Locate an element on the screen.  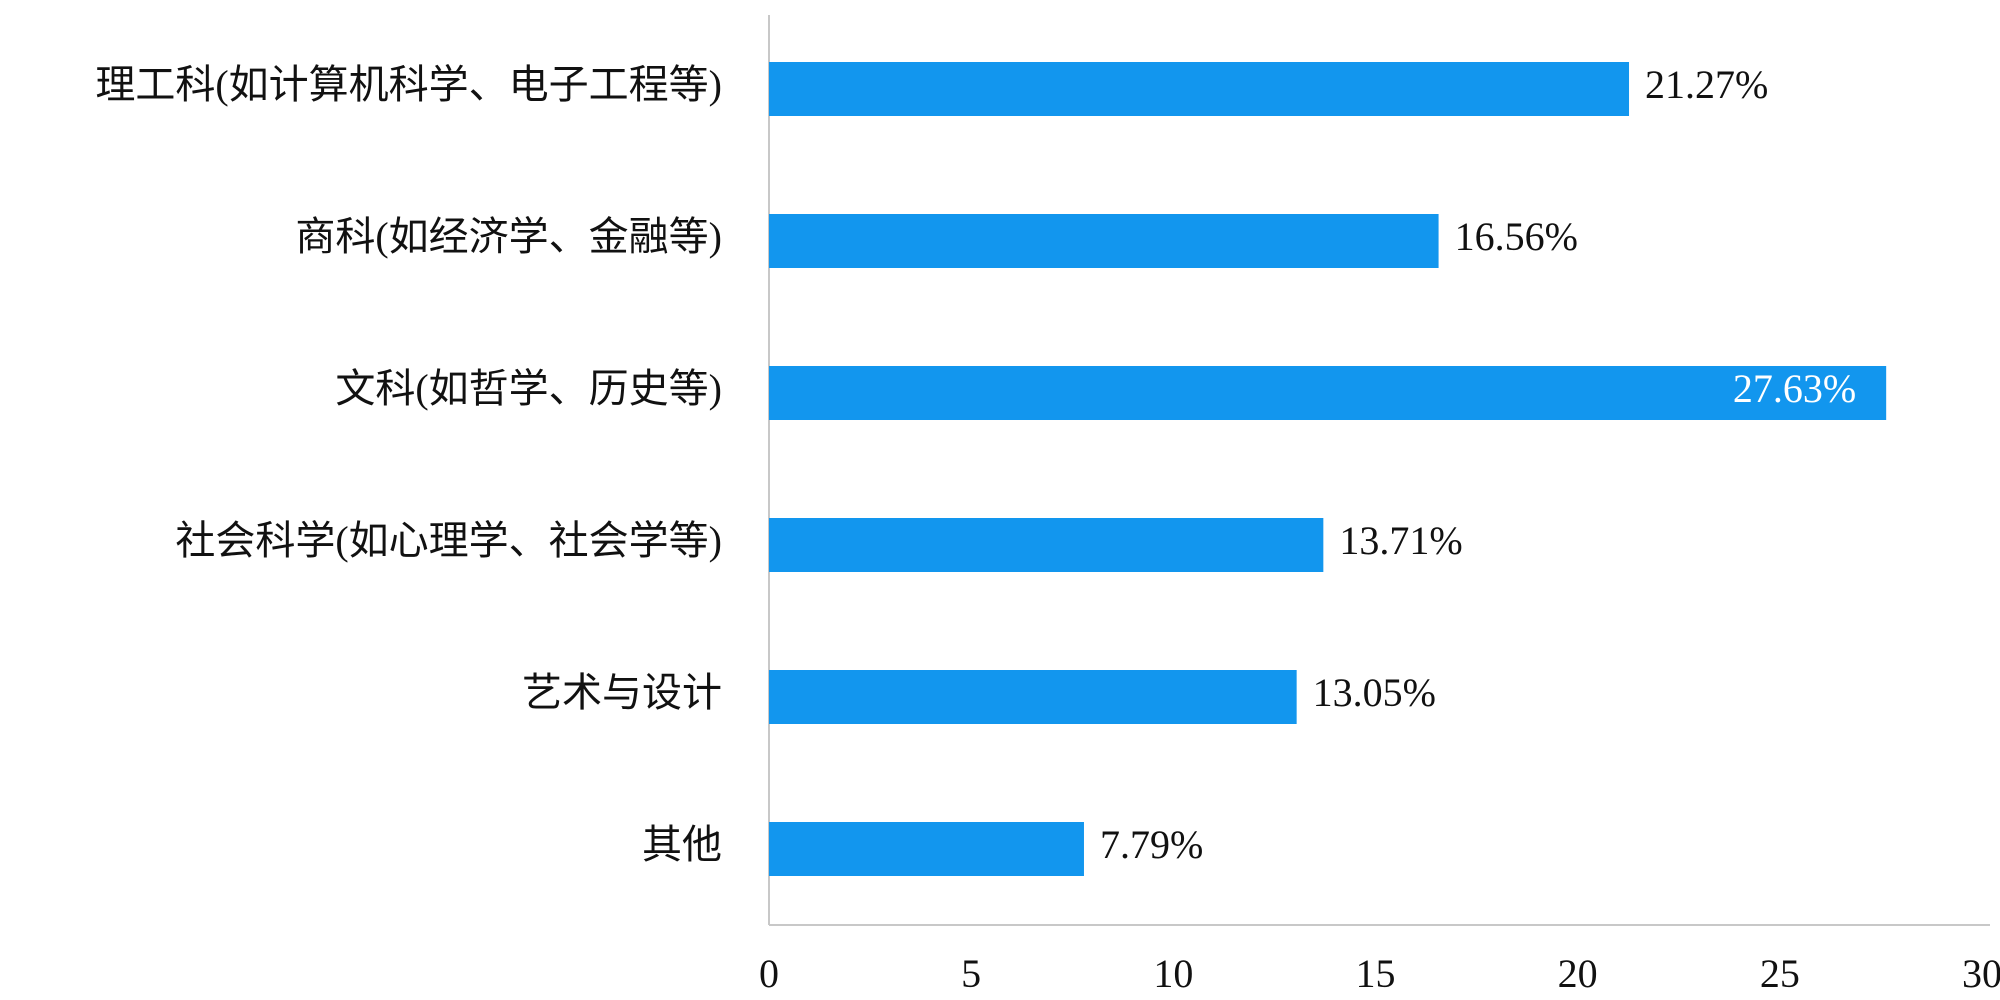
value-label: 27.63% is located at coordinates (1794, 388).